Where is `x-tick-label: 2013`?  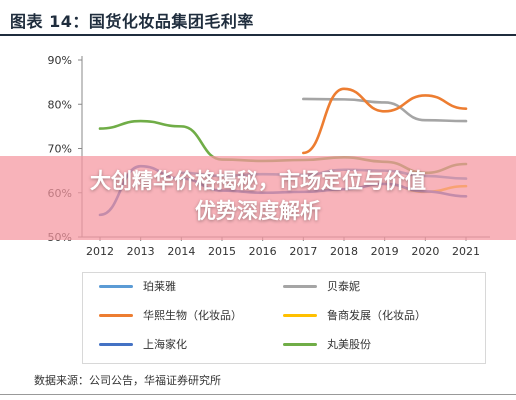 x-tick-label: 2013 is located at coordinates (141, 251).